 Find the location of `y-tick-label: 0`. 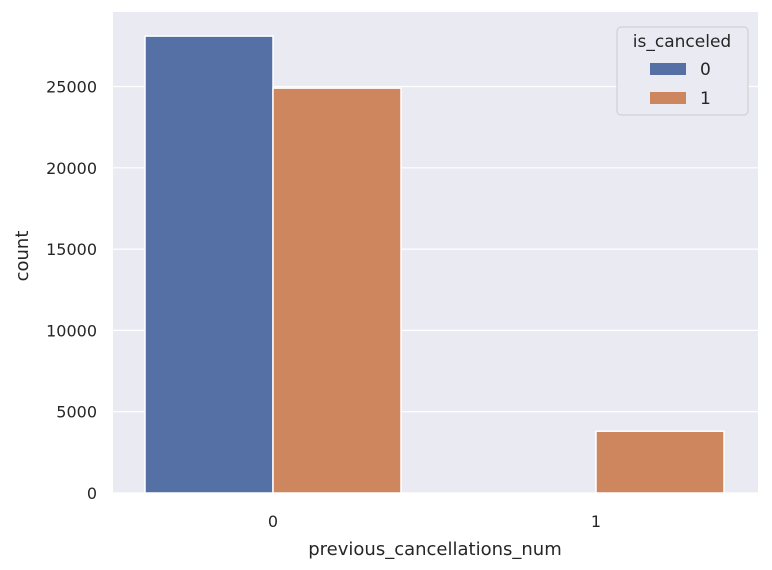

y-tick-label: 0 is located at coordinates (92, 493).